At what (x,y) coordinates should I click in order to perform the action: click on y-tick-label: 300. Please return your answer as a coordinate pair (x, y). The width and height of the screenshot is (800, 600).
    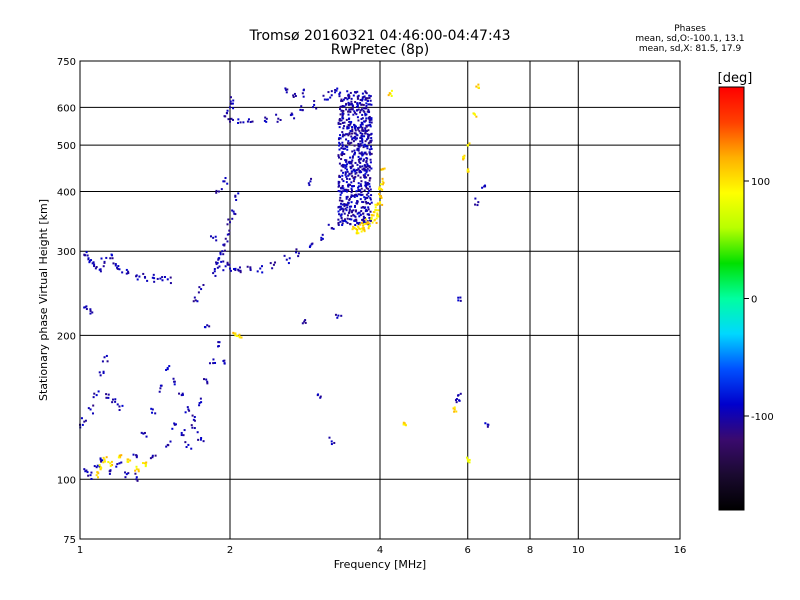
    Looking at the image, I should click on (66, 252).